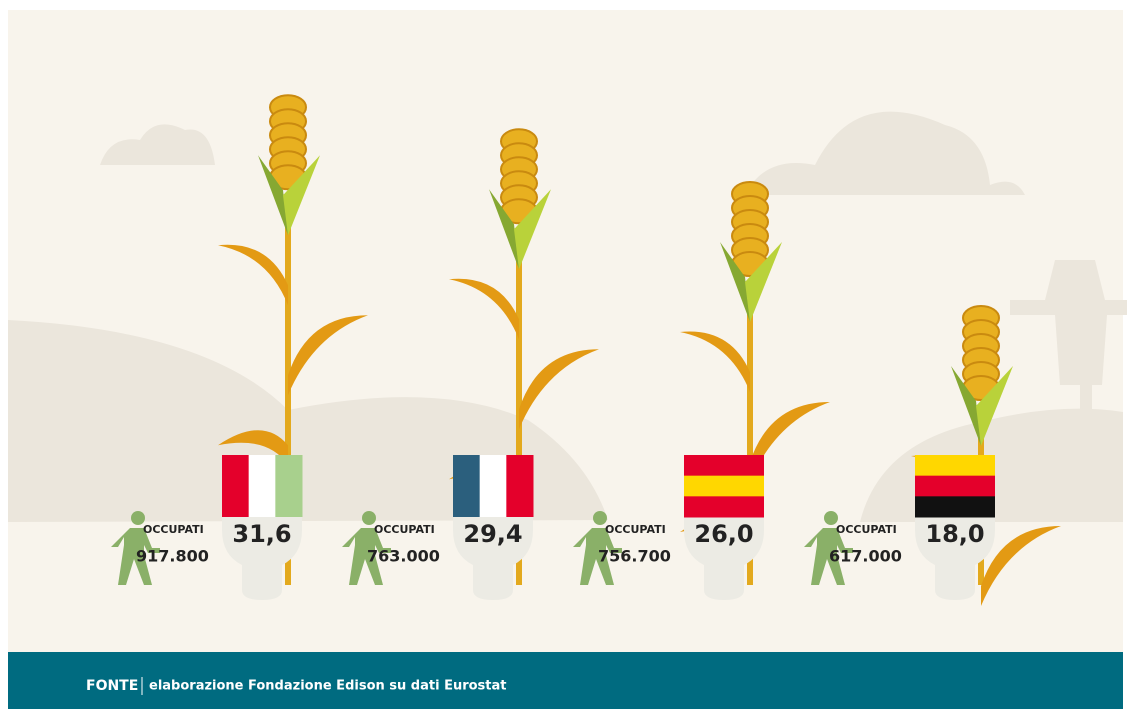 This screenshot has height=709, width=1131. Describe the element at coordinates (954, 534) in the screenshot. I see `value-label: 18,0` at that location.